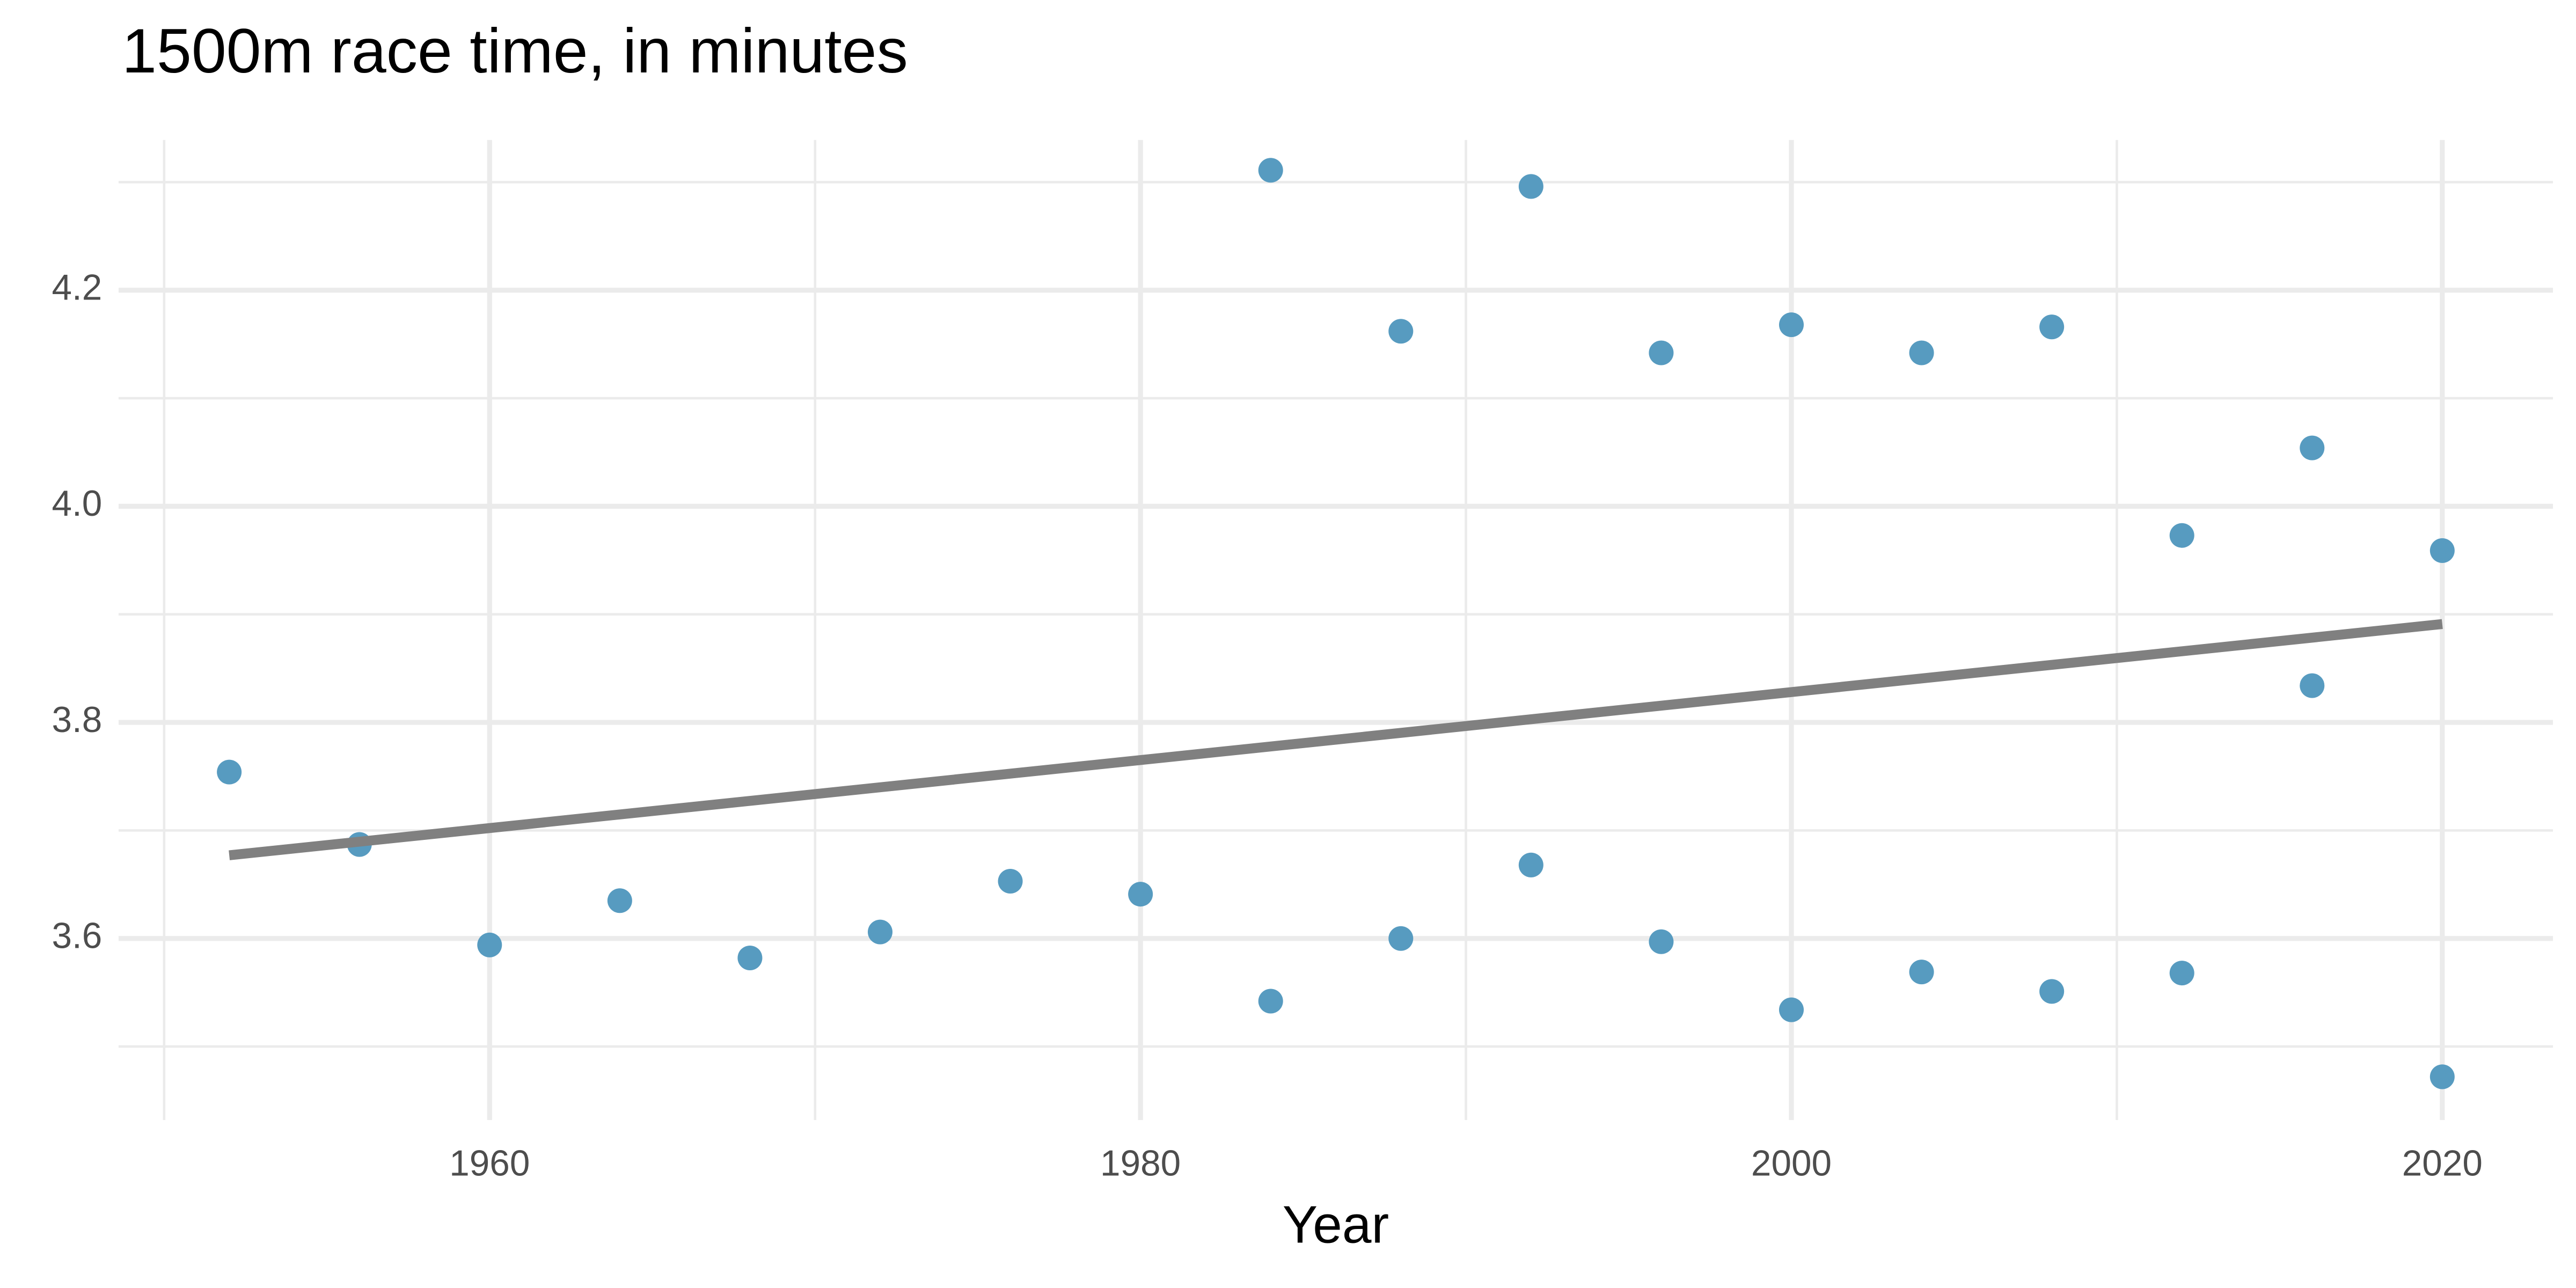 The image size is (2576, 1288). I want to click on chart-title: 1500m race time, in minutes, so click(515, 51).